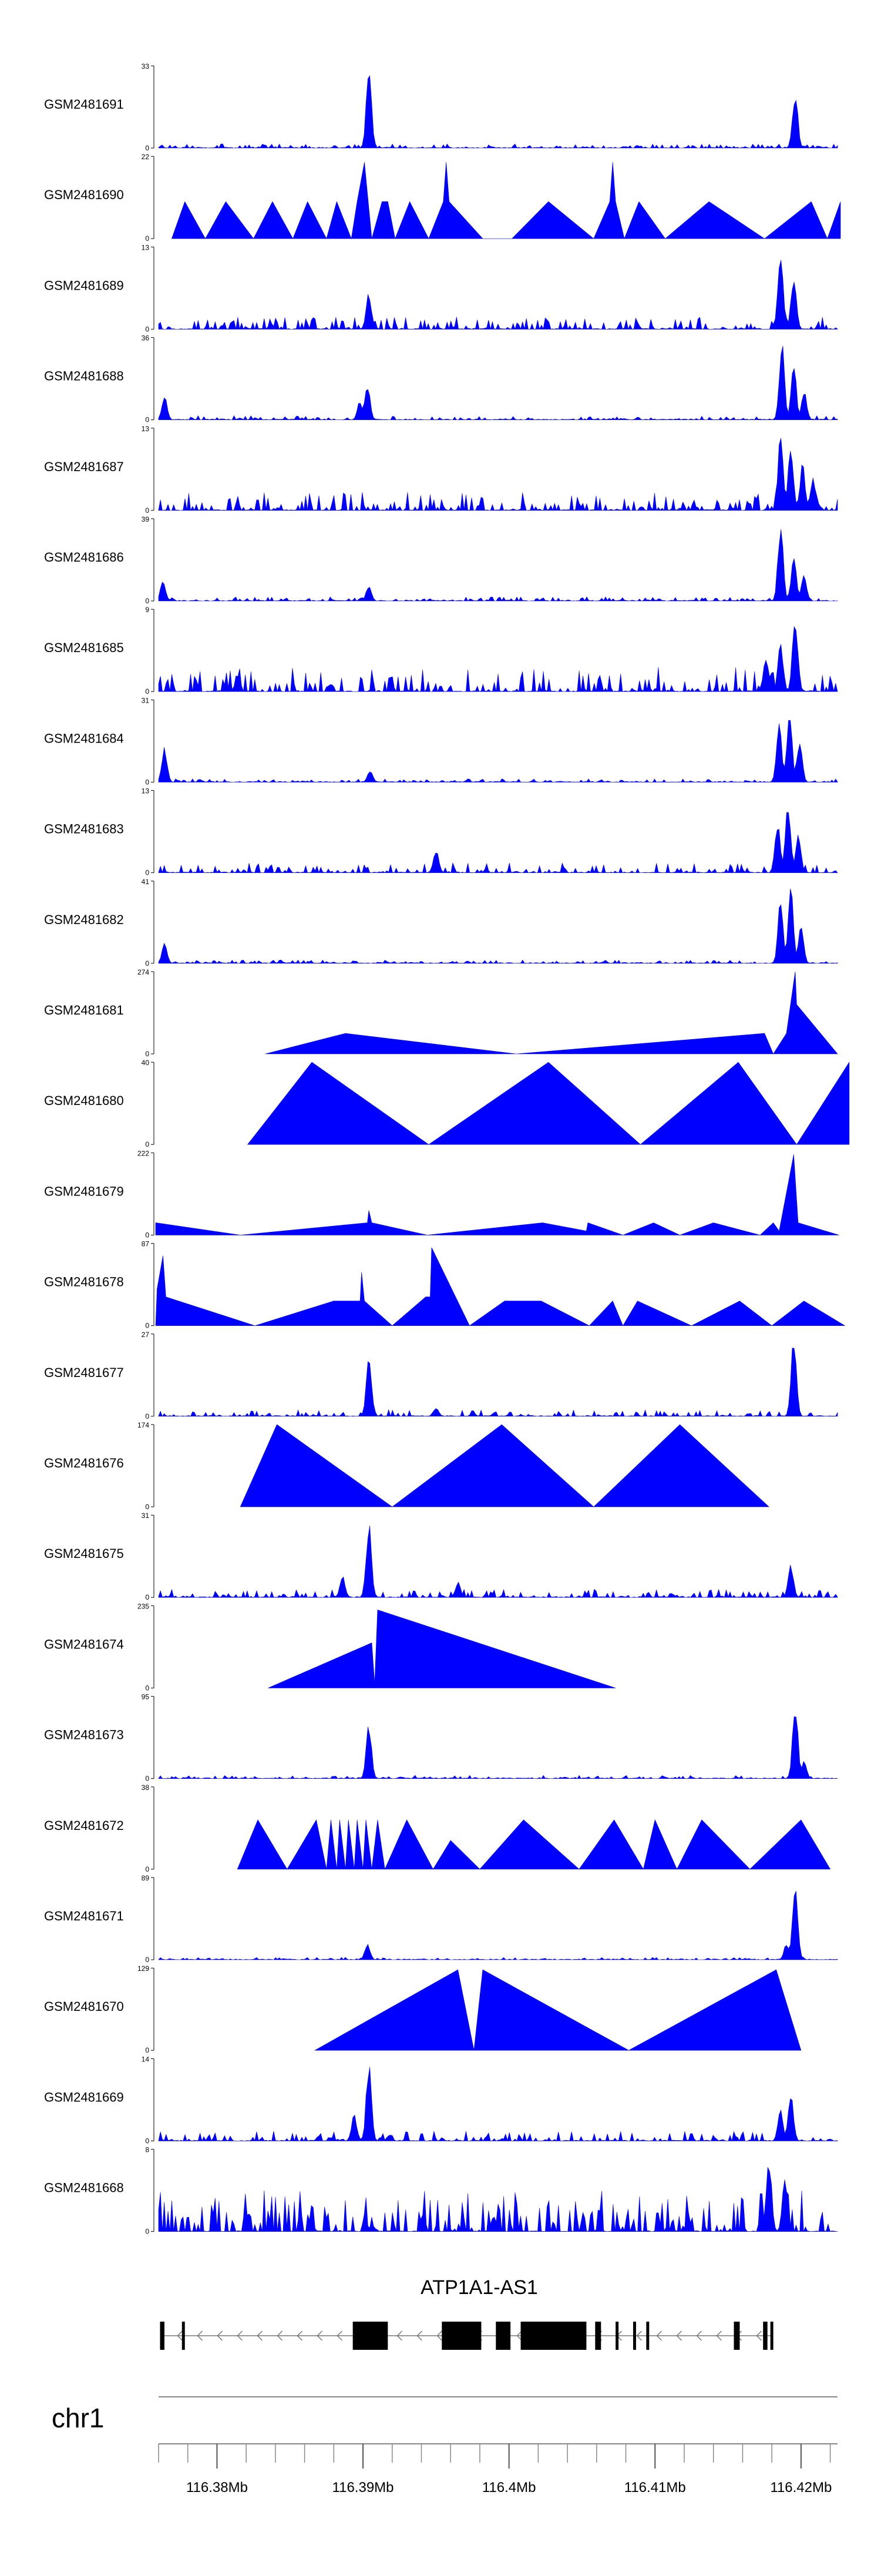  I want to click on y-max-label: 22, so click(146, 157).